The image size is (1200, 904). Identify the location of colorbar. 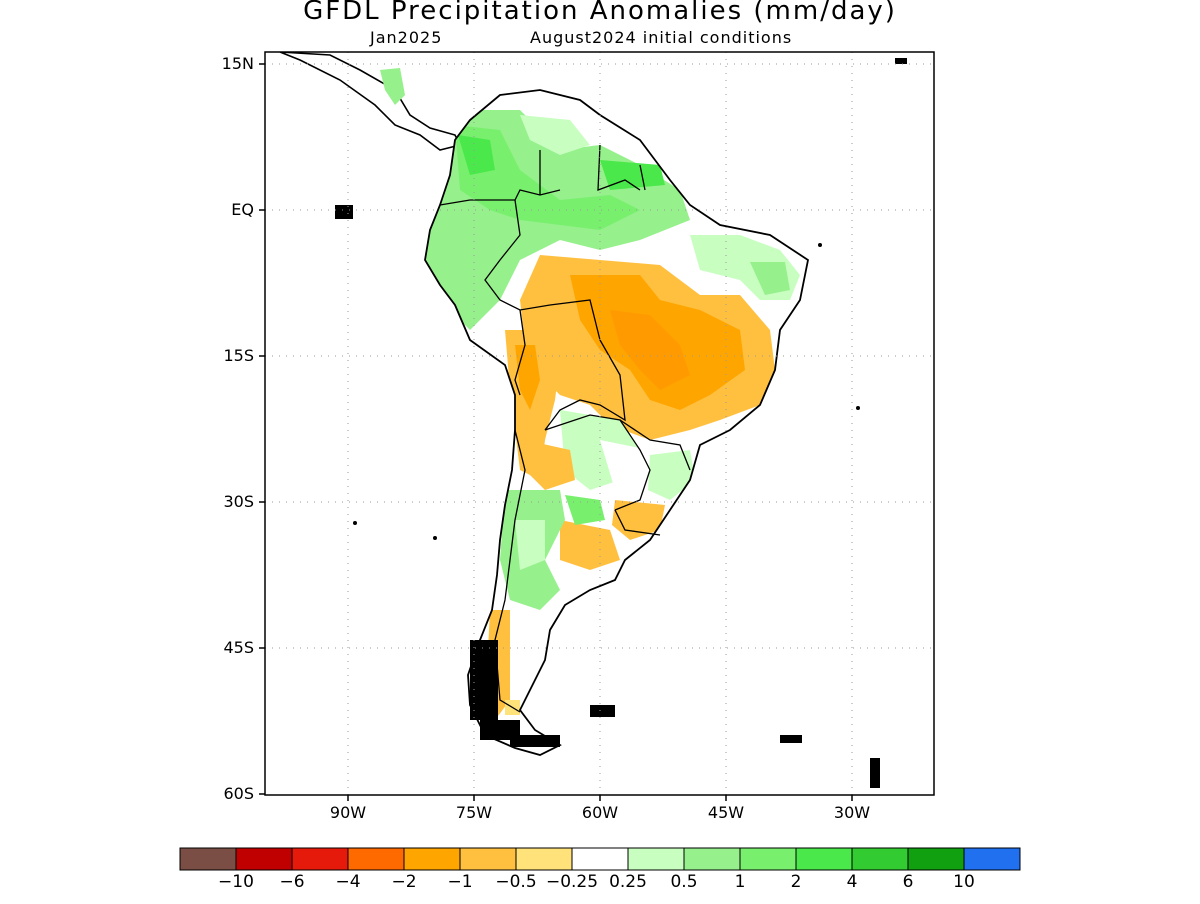
(600, 859).